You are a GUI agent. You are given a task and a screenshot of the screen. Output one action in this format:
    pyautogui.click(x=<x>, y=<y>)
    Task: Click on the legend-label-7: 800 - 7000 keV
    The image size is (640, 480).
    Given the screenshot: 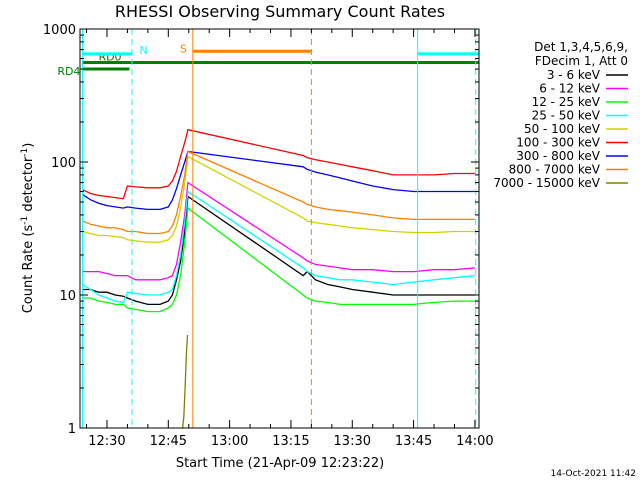 What is the action you would take?
    pyautogui.click(x=555, y=170)
    